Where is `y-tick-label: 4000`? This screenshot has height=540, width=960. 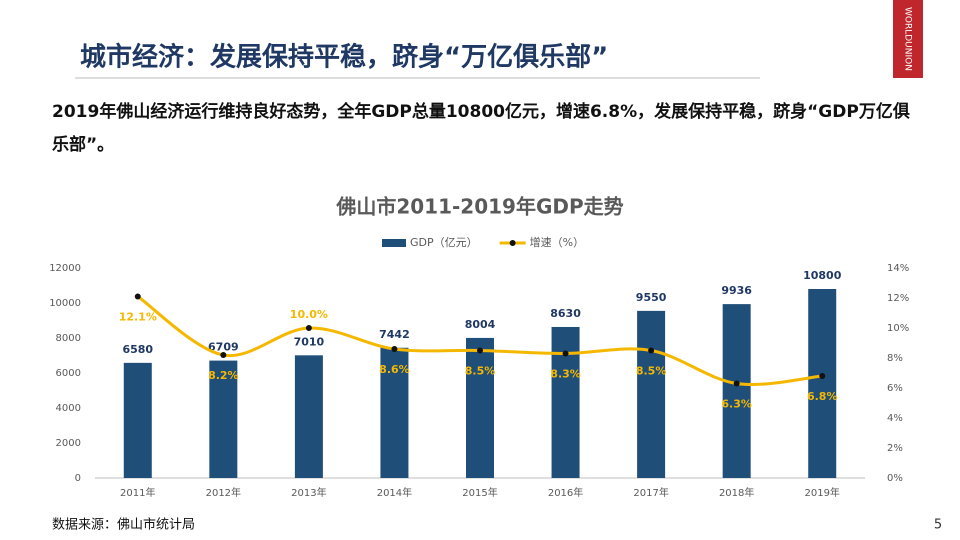 y-tick-label: 4000 is located at coordinates (68, 408).